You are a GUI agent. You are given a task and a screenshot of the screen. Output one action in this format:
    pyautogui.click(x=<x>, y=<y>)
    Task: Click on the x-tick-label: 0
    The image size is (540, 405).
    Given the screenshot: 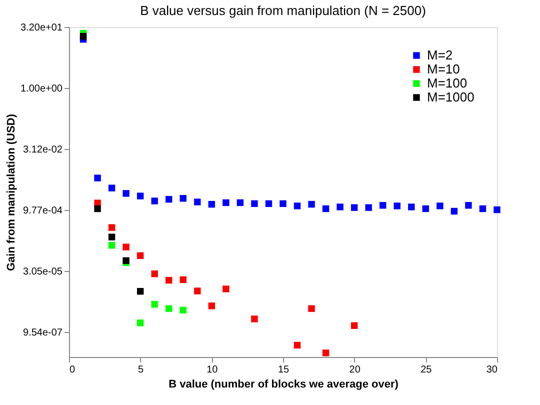 What is the action you would take?
    pyautogui.click(x=73, y=370)
    